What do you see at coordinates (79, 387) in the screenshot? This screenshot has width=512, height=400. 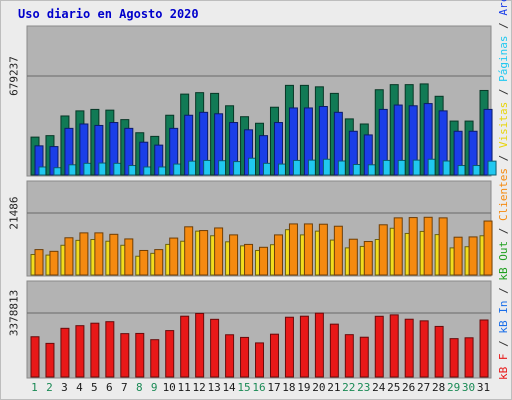 I see `day-label: 4` at bounding box center [79, 387].